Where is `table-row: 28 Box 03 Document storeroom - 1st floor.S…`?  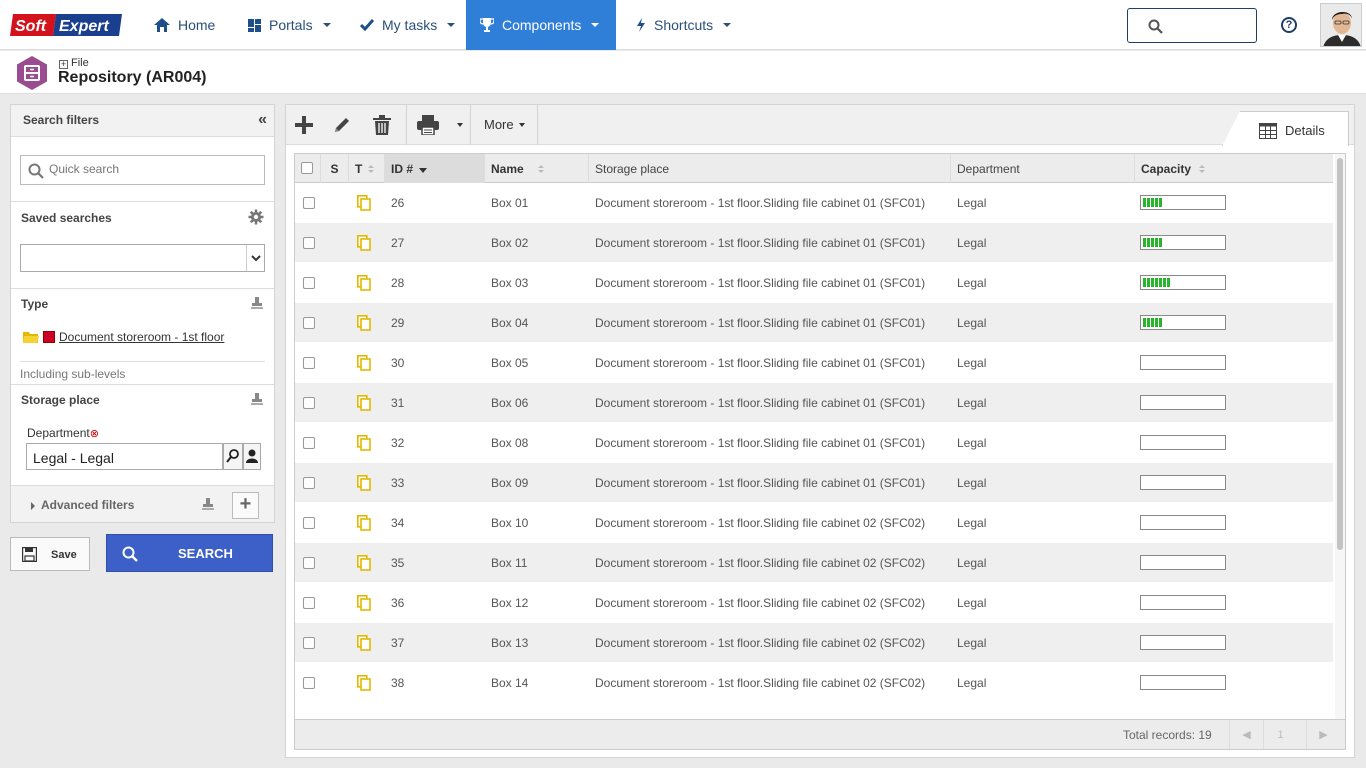
table-row: 28 Box 03 Document storeroom - 1st floor.S… is located at coordinates (814, 283).